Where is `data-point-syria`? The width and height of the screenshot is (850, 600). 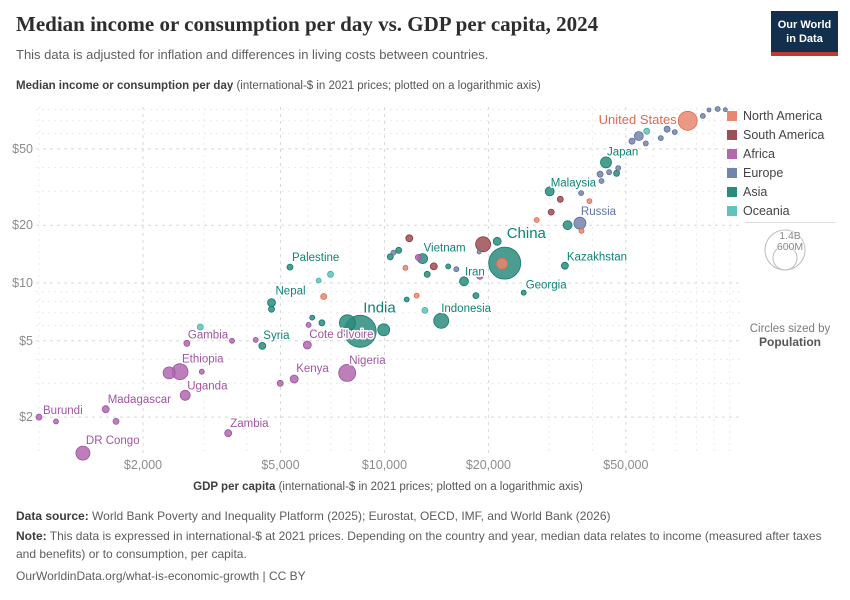 data-point-syria is located at coordinates (262, 345).